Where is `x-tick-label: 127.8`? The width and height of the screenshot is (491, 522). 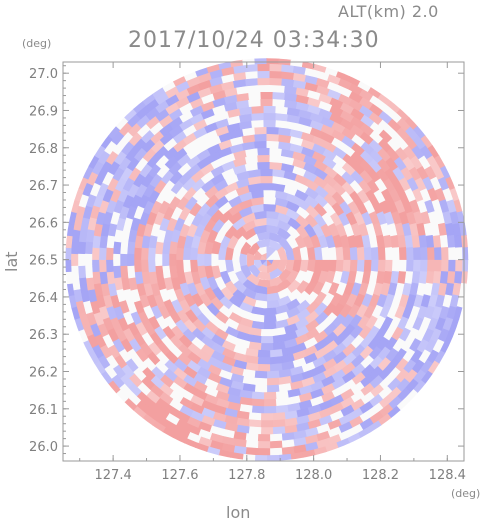
x-tick-label: 127.8 is located at coordinates (246, 475).